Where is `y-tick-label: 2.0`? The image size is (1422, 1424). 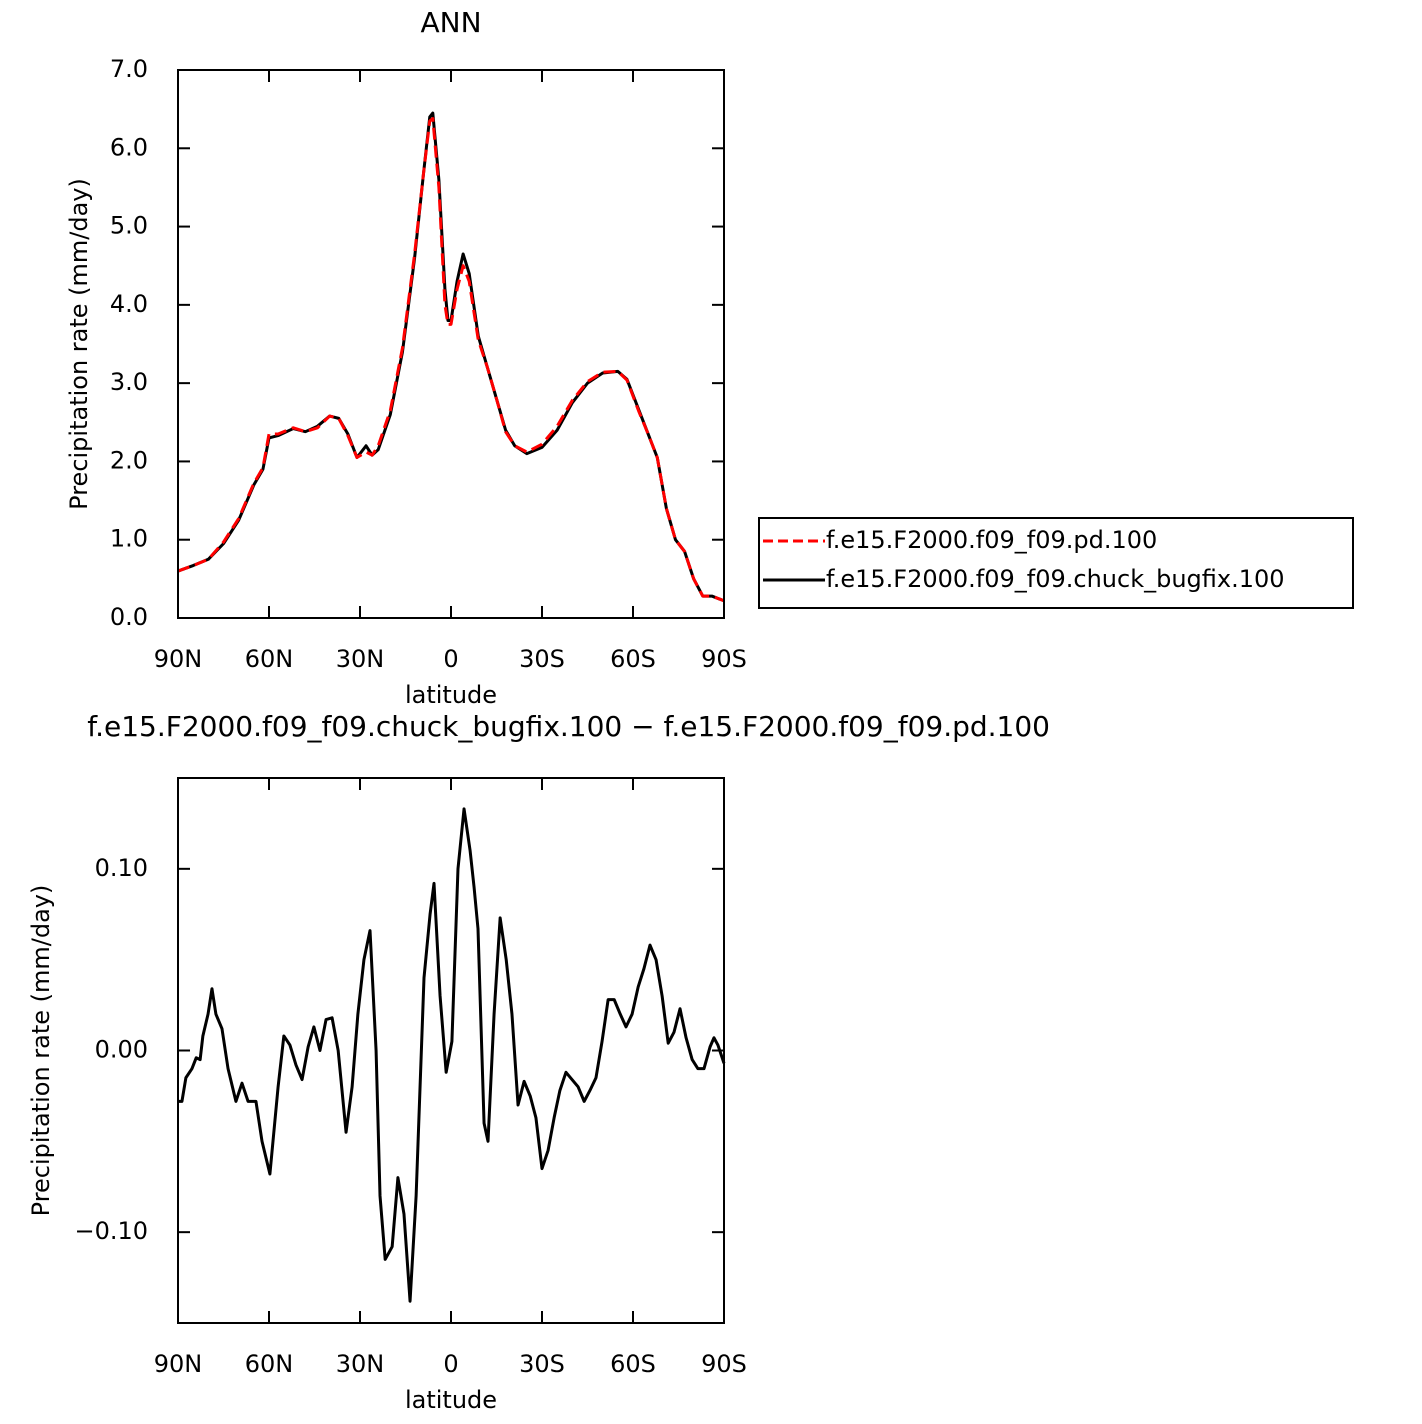
y-tick-label: 2.0 is located at coordinates (129, 460).